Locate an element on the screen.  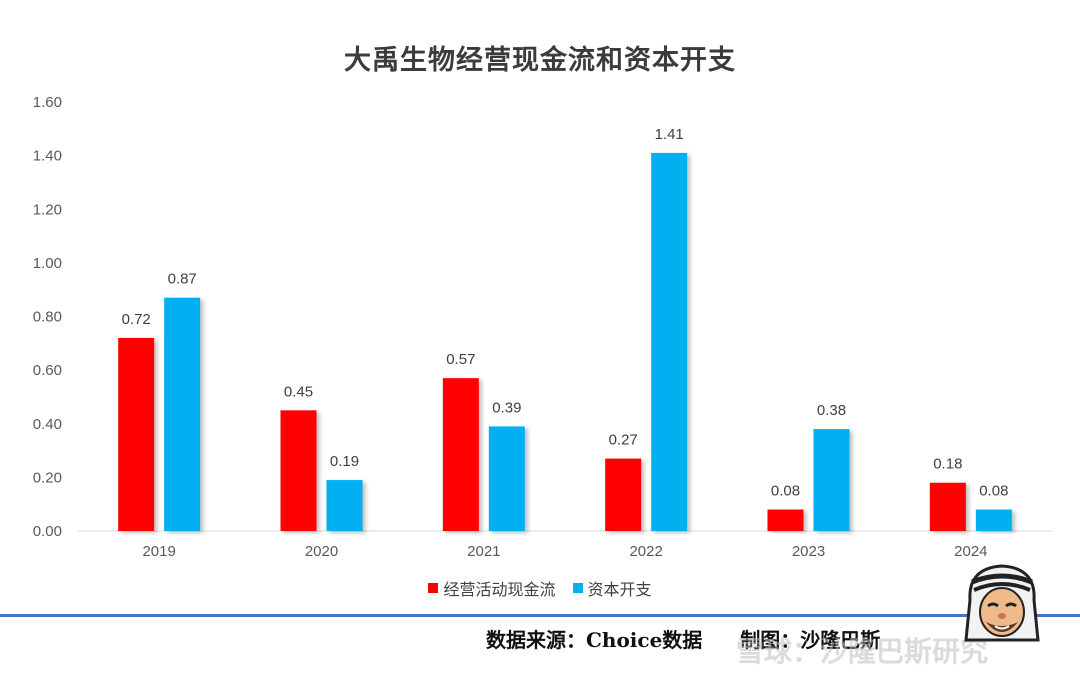
data-label: 1.41 is located at coordinates (669, 134).